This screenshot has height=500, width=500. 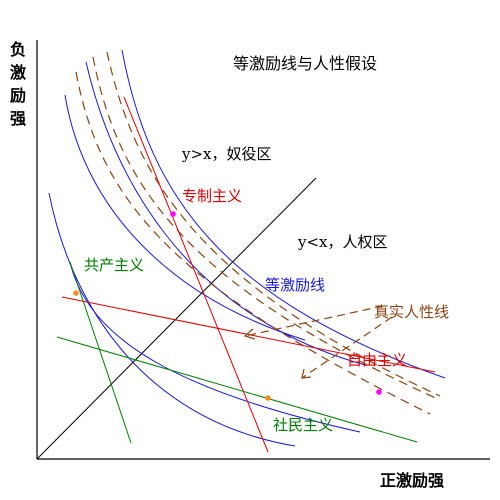 What do you see at coordinates (411, 312) in the screenshot?
I see `true-nature-label: 真实人性线` at bounding box center [411, 312].